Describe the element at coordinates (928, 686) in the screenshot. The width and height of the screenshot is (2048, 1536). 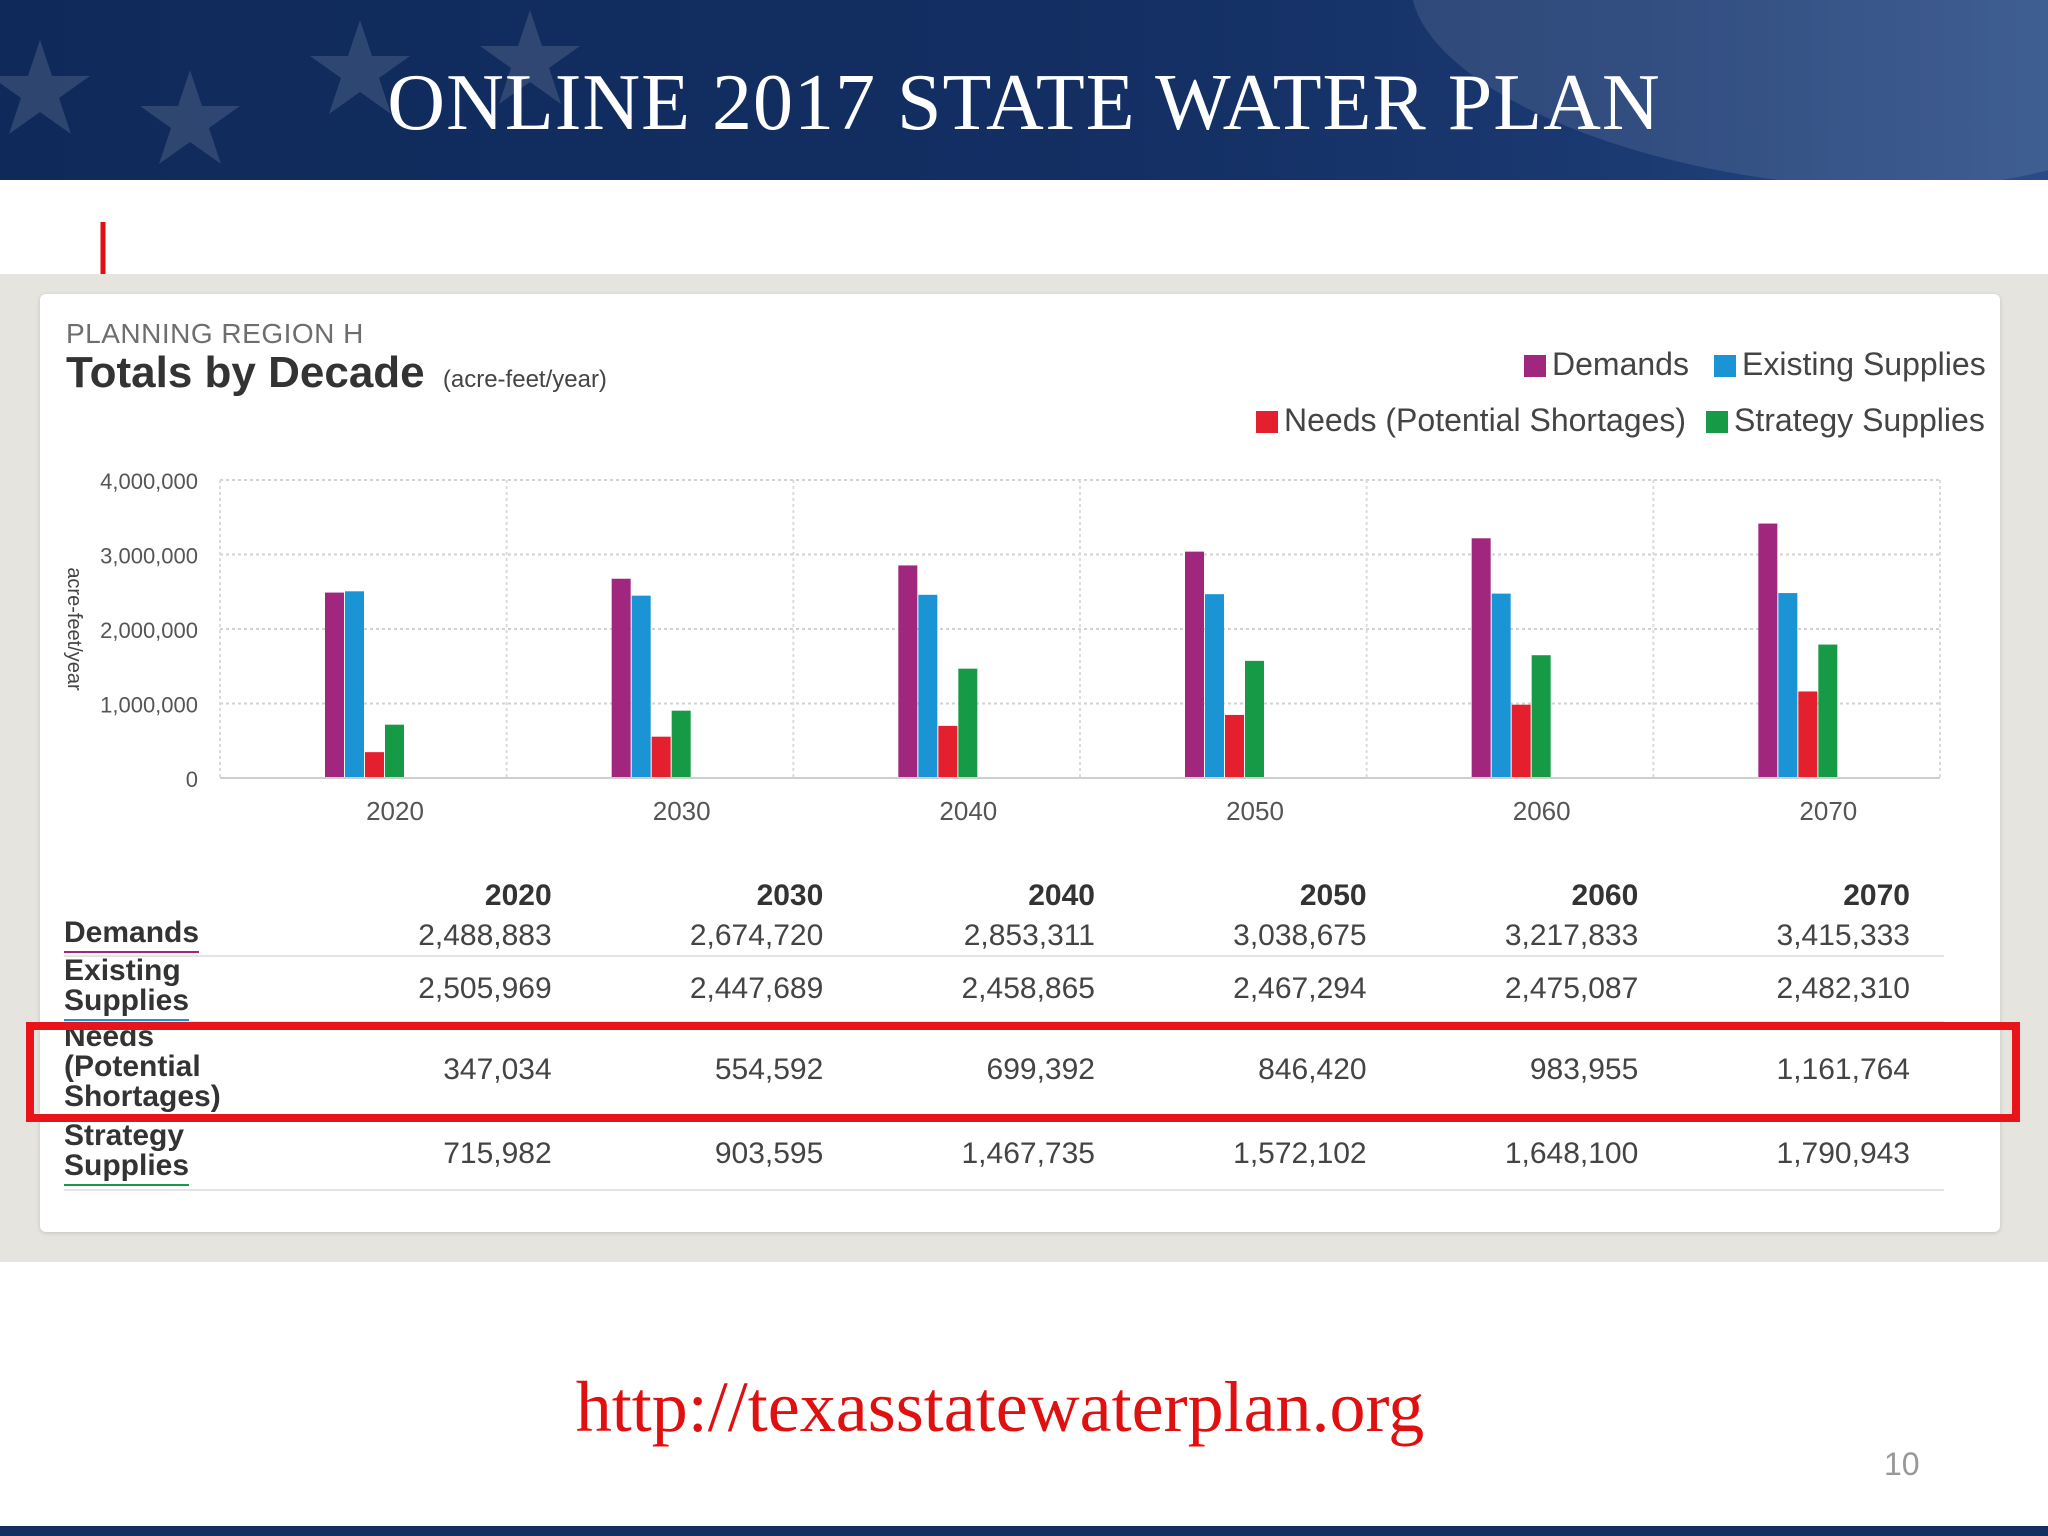
I see `bar-existing-supplies-2040` at that location.